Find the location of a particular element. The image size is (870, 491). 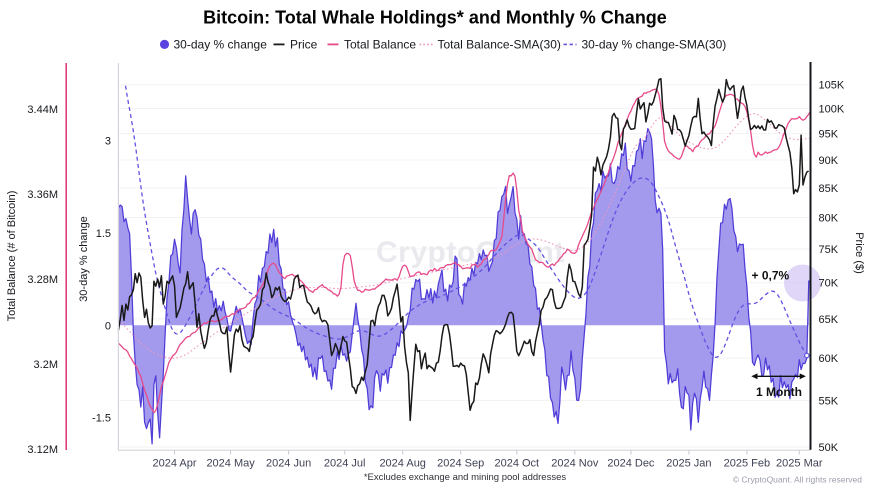

svg-text: 1.5 is located at coordinates (103, 234).